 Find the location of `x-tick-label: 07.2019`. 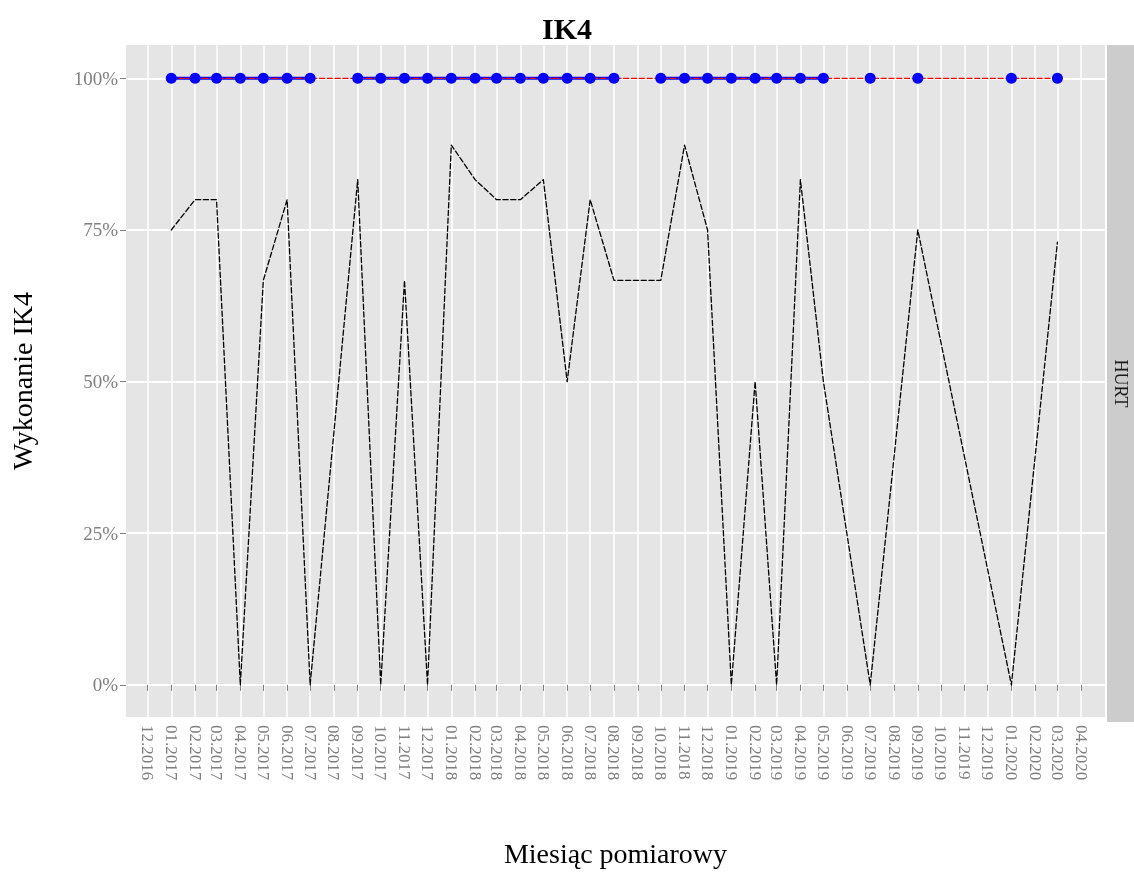

x-tick-label: 07.2019 is located at coordinates (870, 753).